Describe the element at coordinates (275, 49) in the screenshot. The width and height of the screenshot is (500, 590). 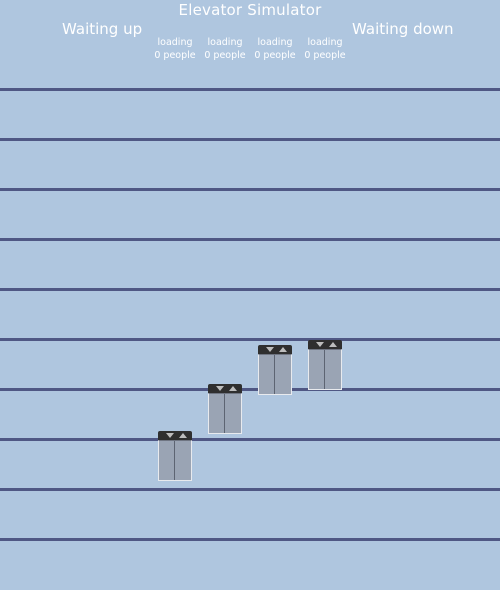
I see `elevator-status-3: loading 0 people` at that location.